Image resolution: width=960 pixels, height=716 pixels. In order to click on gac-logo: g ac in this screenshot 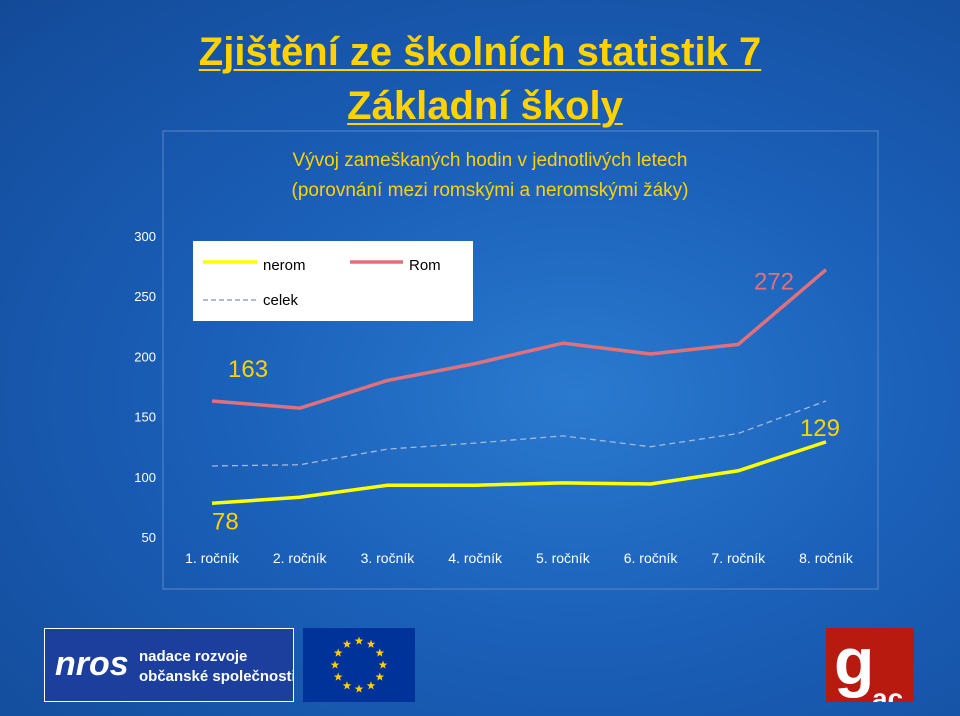, I will do `click(870, 665)`.